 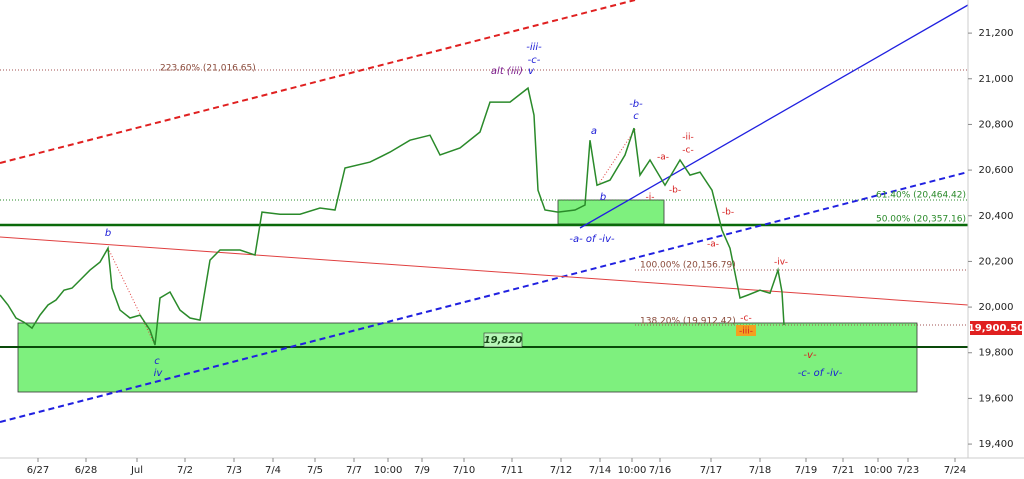 What do you see at coordinates (820, 373) in the screenshot?
I see `wave-label: -c- of -iv-` at bounding box center [820, 373].